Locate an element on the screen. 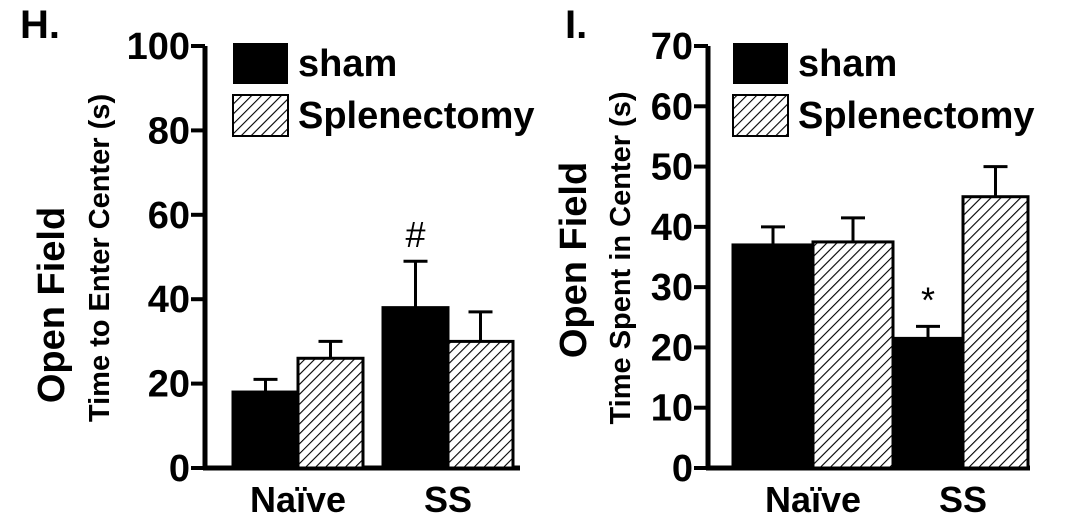  panel-i-legend-swatch-splenectomy is located at coordinates (760, 115).